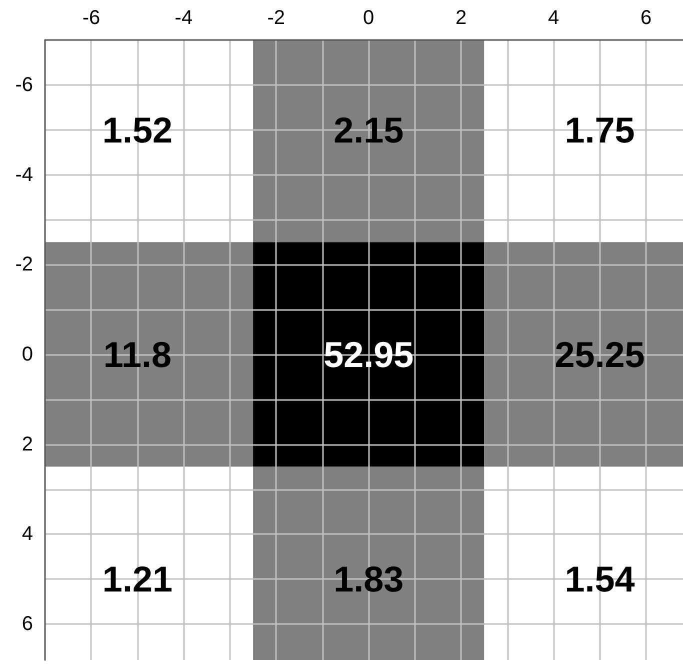 The width and height of the screenshot is (683, 666). What do you see at coordinates (27, 534) in the screenshot?
I see `y-tick-label: 4` at bounding box center [27, 534].